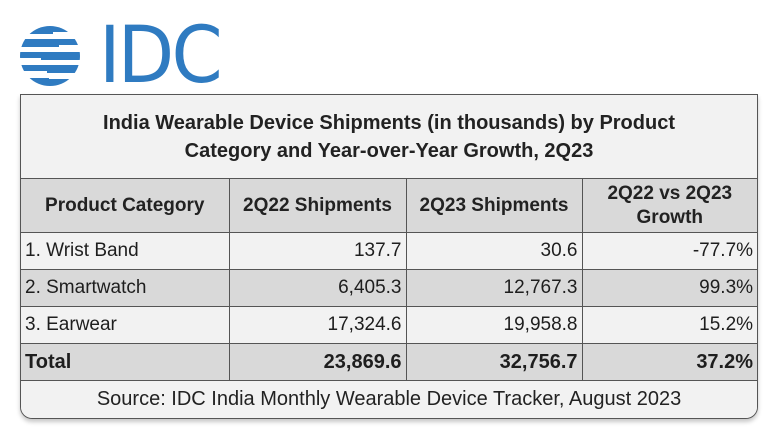 The height and width of the screenshot is (447, 776). I want to click on table-row: 2. Smartwatch 6,405.3 12,767.3 99.3%, so click(389, 288).